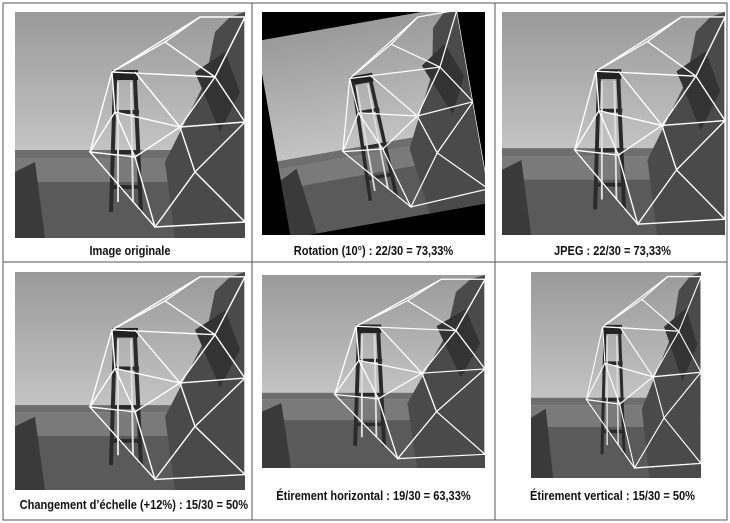  Describe the element at coordinates (130, 250) in the screenshot. I see `caption: Image originale` at that location.